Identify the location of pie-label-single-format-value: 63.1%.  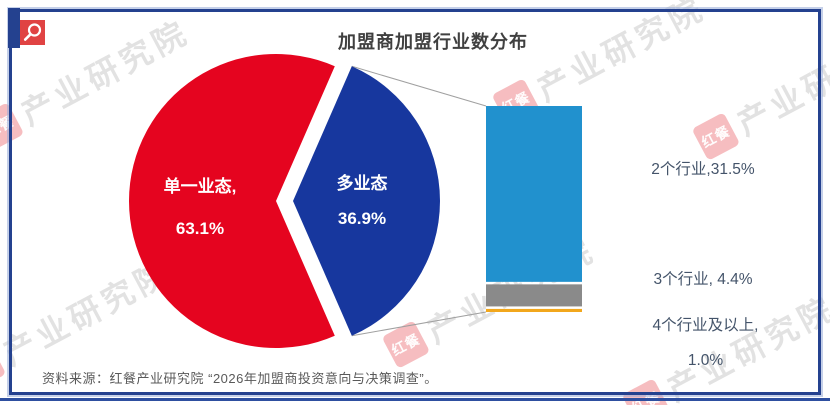
(200, 228).